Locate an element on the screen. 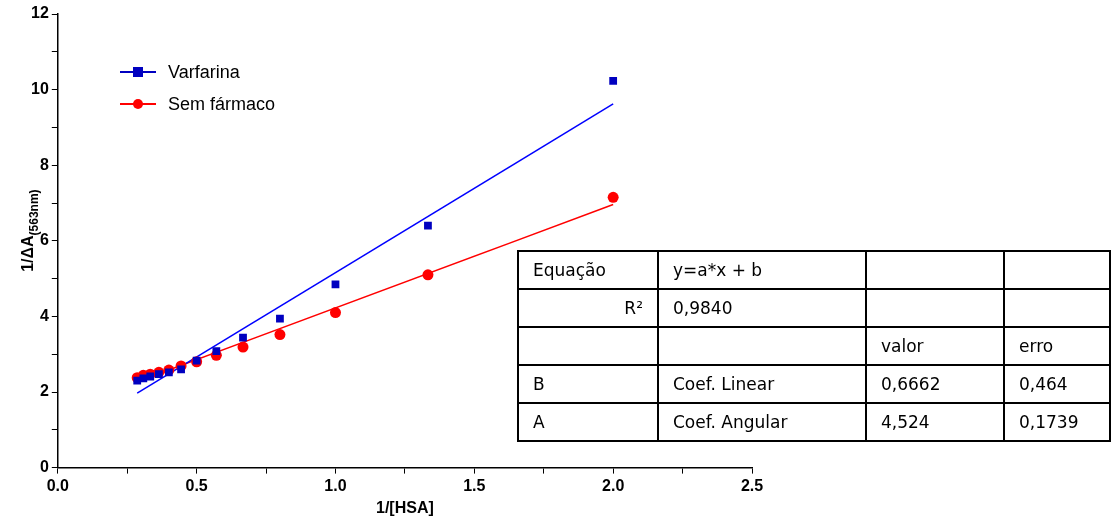  annotation: Coef. Angular is located at coordinates (762, 422).